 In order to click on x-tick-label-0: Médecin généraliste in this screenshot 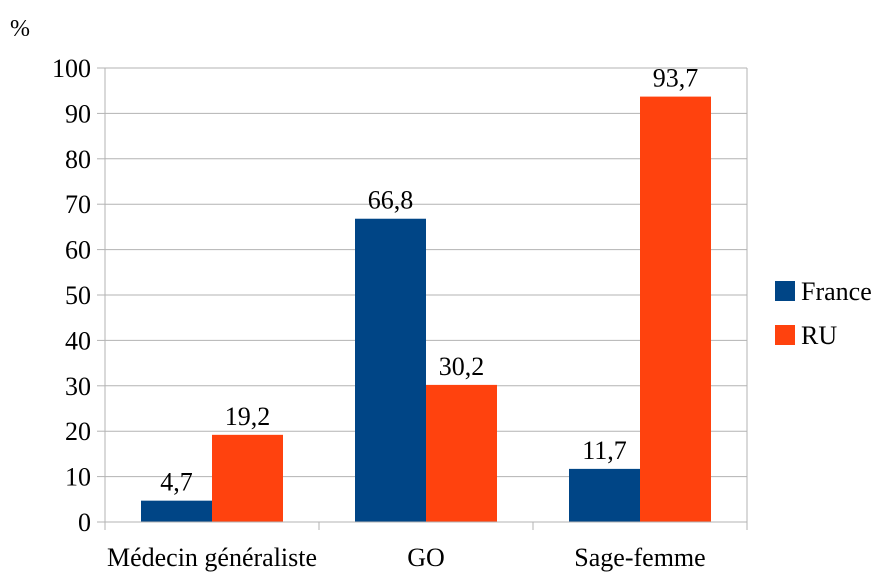, I will do `click(212, 557)`.